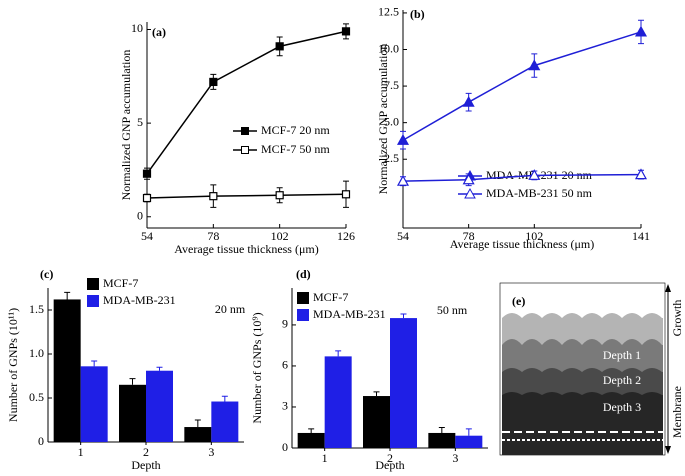 The width and height of the screenshot is (685, 476). Describe the element at coordinates (295, 149) in the screenshot. I see `legend-label: MCF-7 50 nm` at that location.